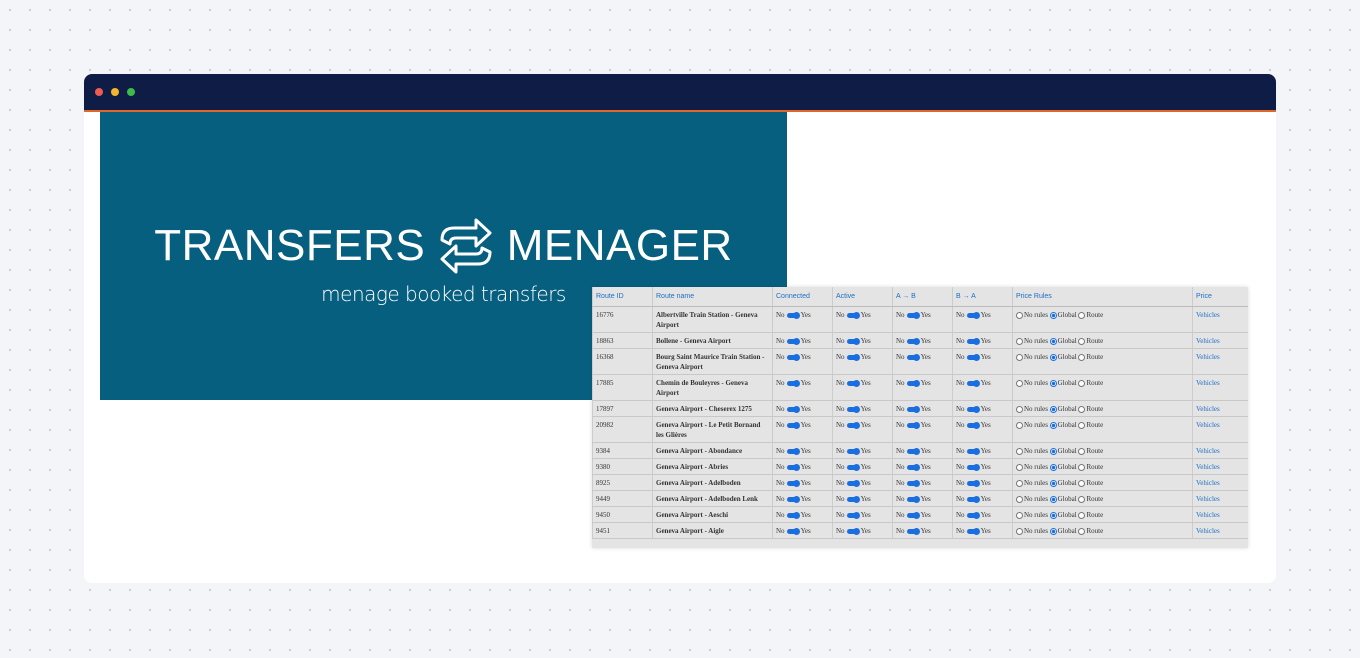 Image resolution: width=1360 pixels, height=658 pixels. What do you see at coordinates (622, 319) in the screenshot?
I see `route-id: 16776` at bounding box center [622, 319].